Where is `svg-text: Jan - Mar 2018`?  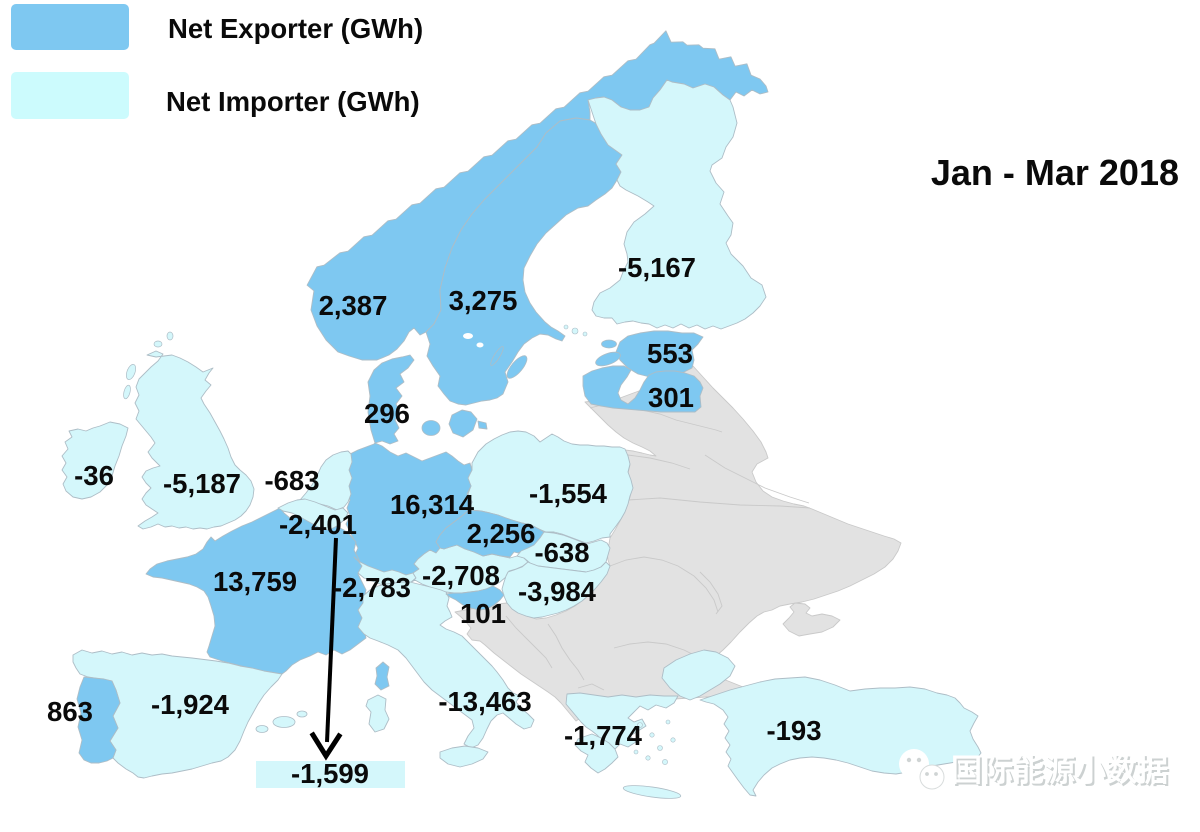
svg-text: Jan - Mar 2018 is located at coordinates (1055, 172).